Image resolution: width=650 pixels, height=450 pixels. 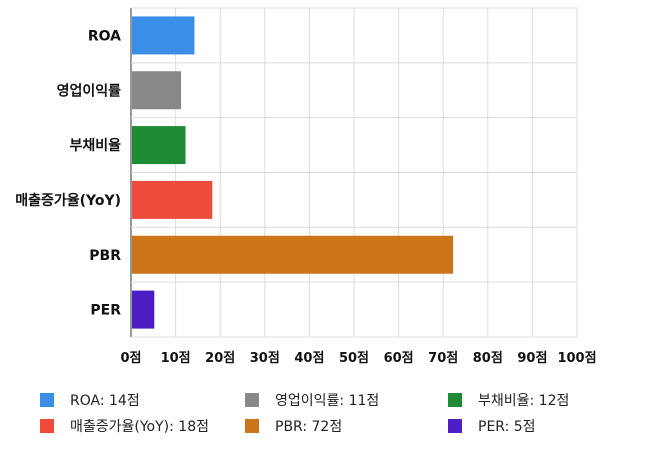 What do you see at coordinates (309, 358) in the screenshot?
I see `x-tick-label: 40점` at bounding box center [309, 358].